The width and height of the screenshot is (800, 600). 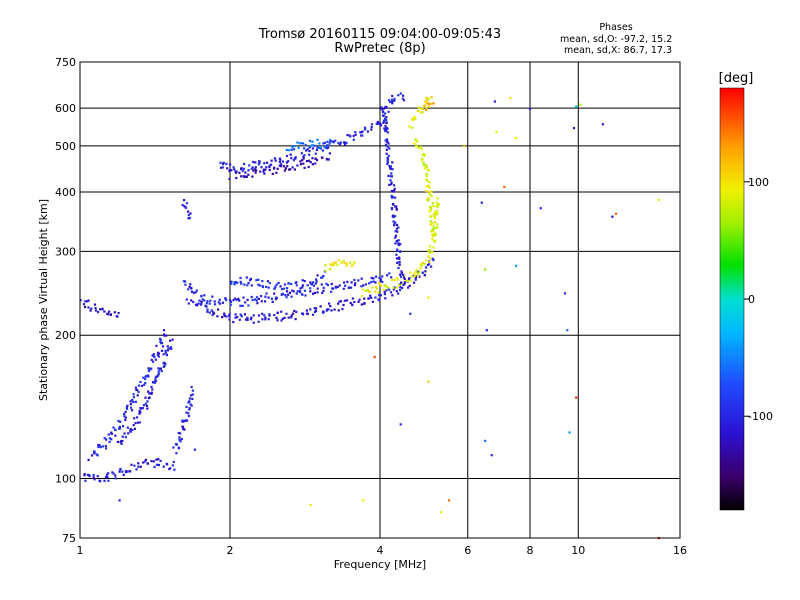 What do you see at coordinates (736, 78) in the screenshot?
I see `colorbar-label: [deg]` at bounding box center [736, 78].